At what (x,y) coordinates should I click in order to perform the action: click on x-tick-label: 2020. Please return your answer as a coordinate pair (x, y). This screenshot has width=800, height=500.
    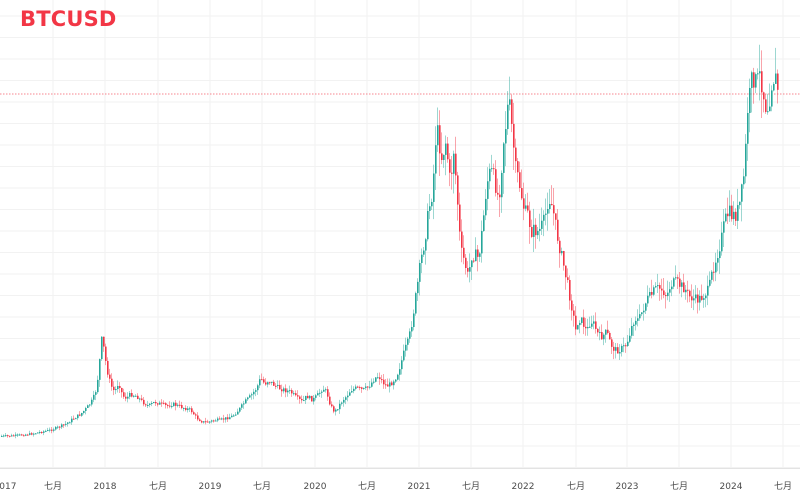
    Looking at the image, I should click on (315, 487).